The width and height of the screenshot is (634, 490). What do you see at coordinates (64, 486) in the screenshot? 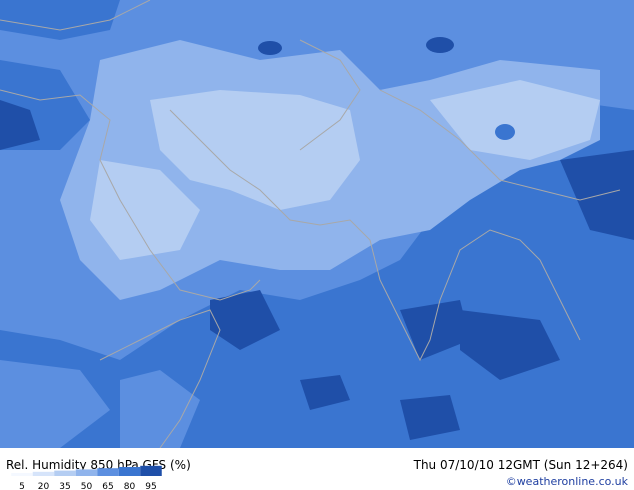
I see `legend-label: 35` at bounding box center [64, 486].